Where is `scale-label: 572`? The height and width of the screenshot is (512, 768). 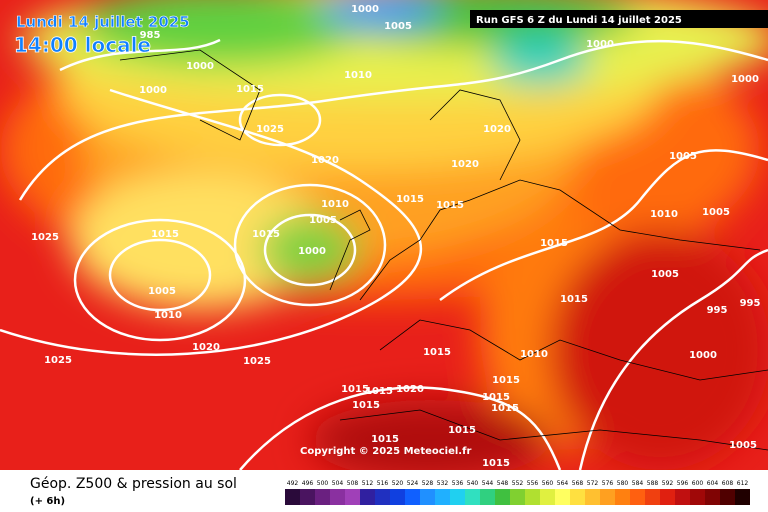
scale-label: 572 is located at coordinates (593, 483).